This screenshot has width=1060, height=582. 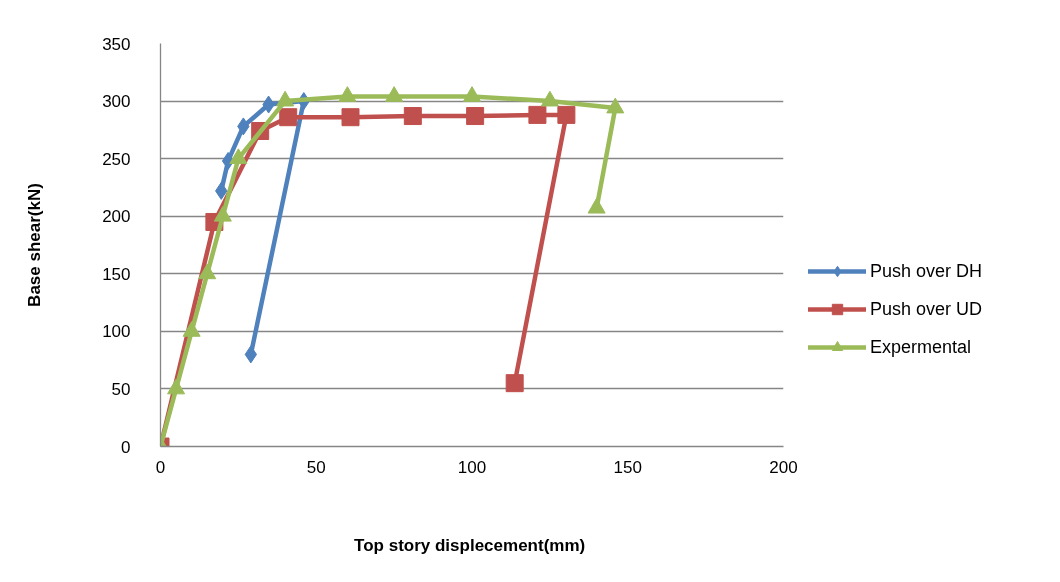 I want to click on y-tick-label: 50, so click(x=121, y=389).